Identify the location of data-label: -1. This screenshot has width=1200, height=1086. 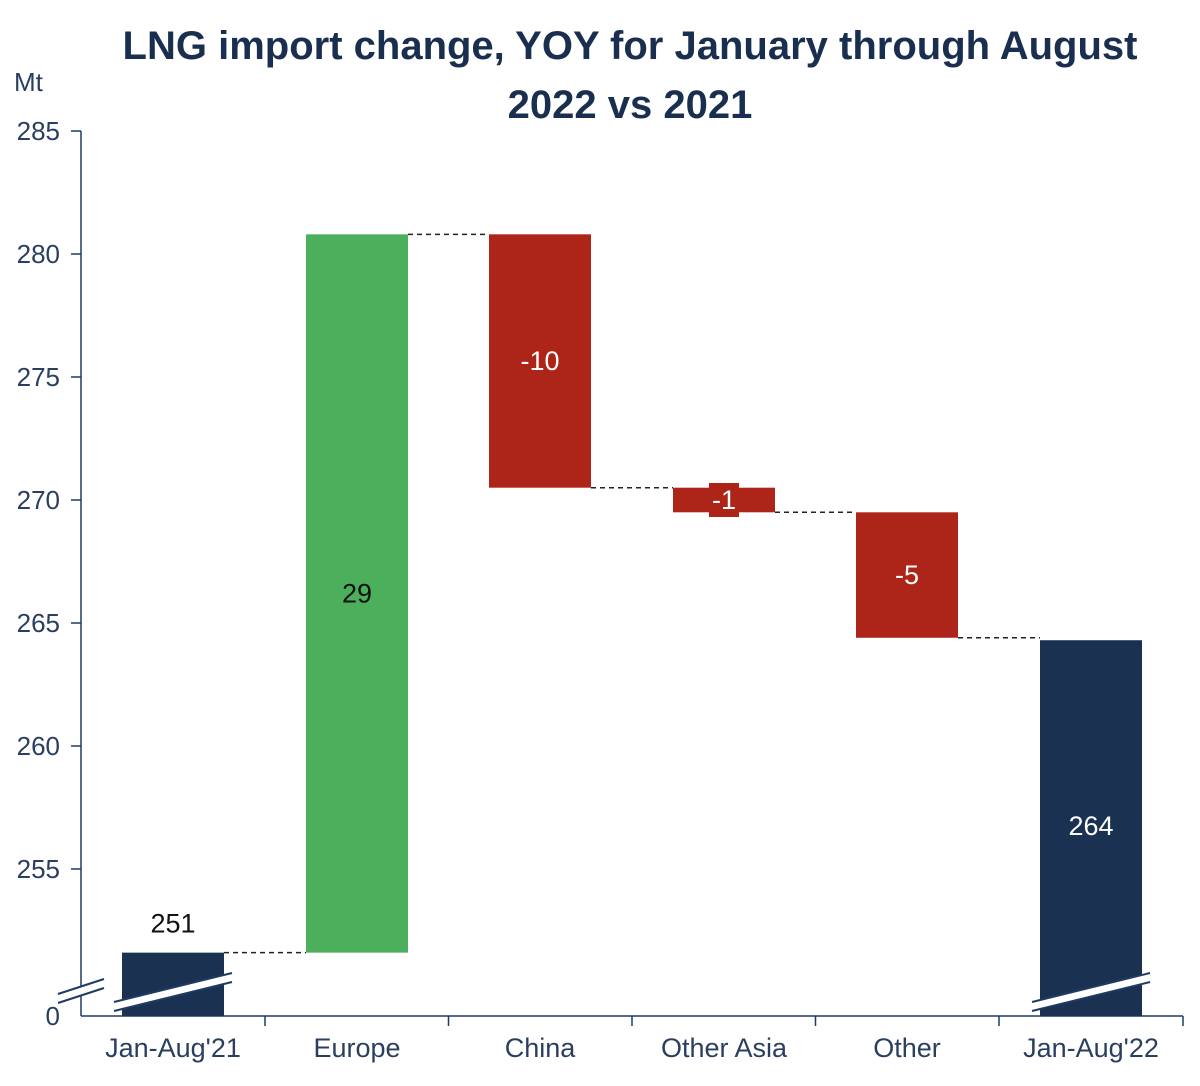
(724, 500).